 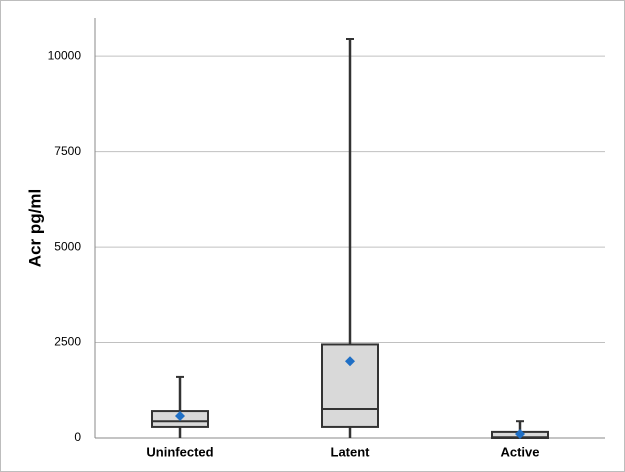 I want to click on y-tick-label: 2500, so click(x=67, y=342).